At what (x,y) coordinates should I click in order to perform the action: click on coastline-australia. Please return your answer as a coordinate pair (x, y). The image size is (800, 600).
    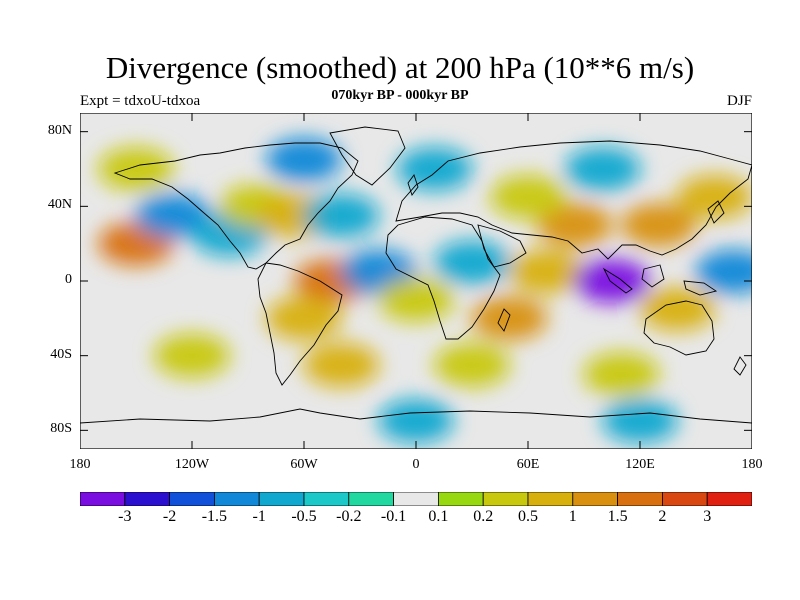
    Looking at the image, I should click on (679, 328).